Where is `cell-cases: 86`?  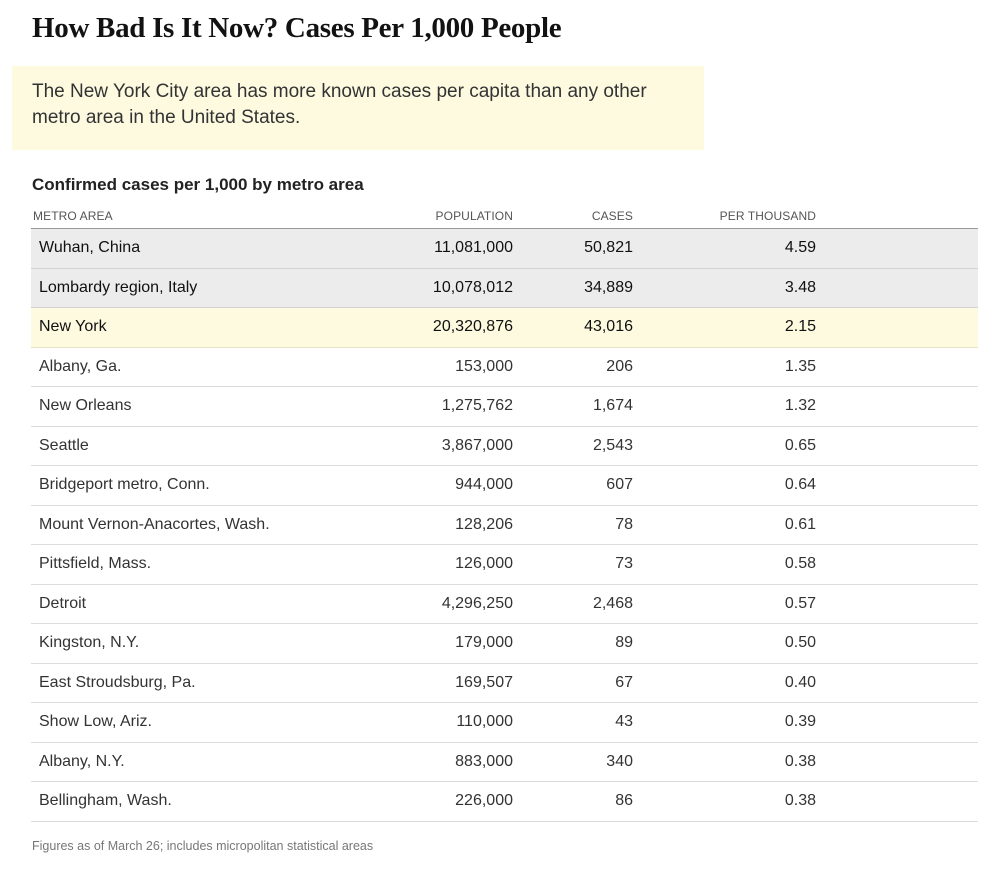
cell-cases: 86 is located at coordinates (573, 801).